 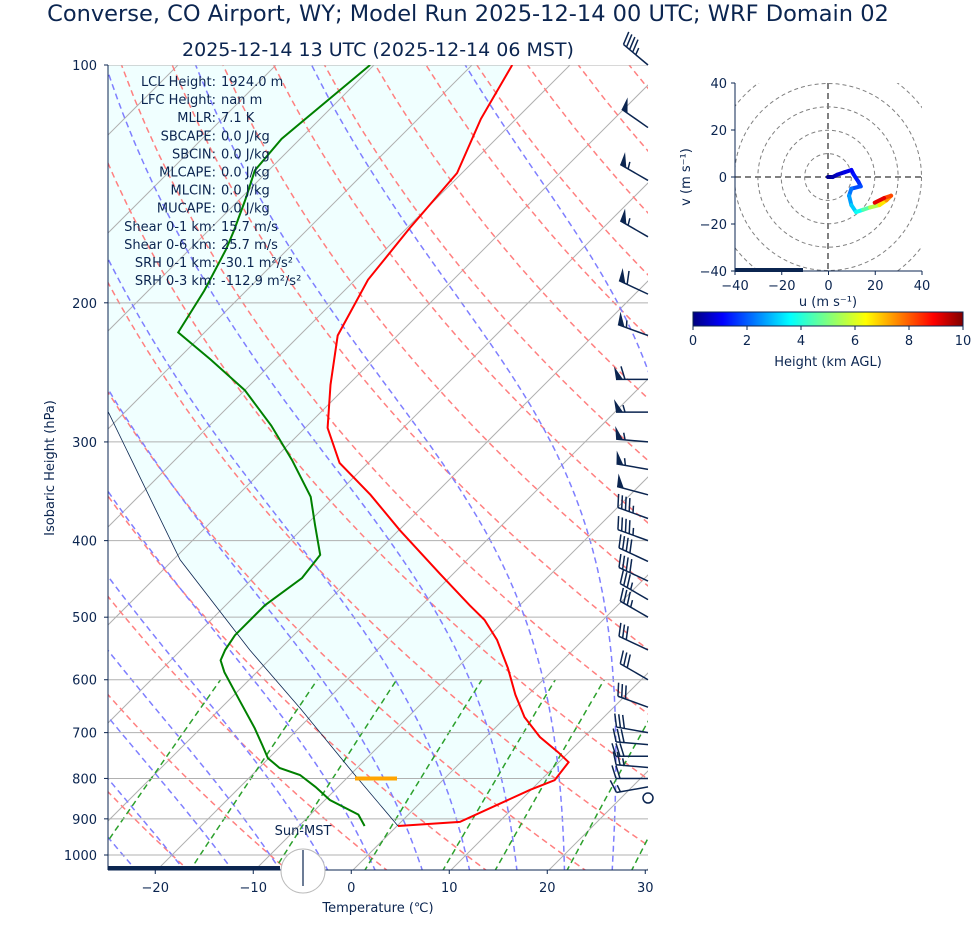 I want to click on y-tick-label: 500, so click(x=84, y=618).